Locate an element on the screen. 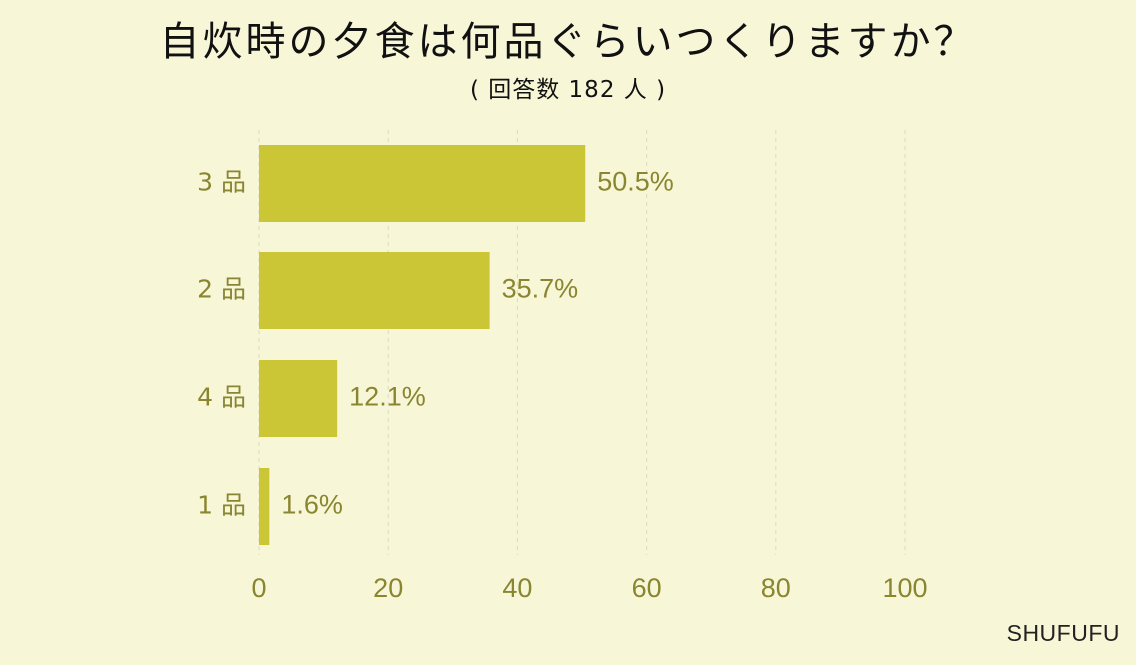  x-tick-label: 80 is located at coordinates (776, 588).